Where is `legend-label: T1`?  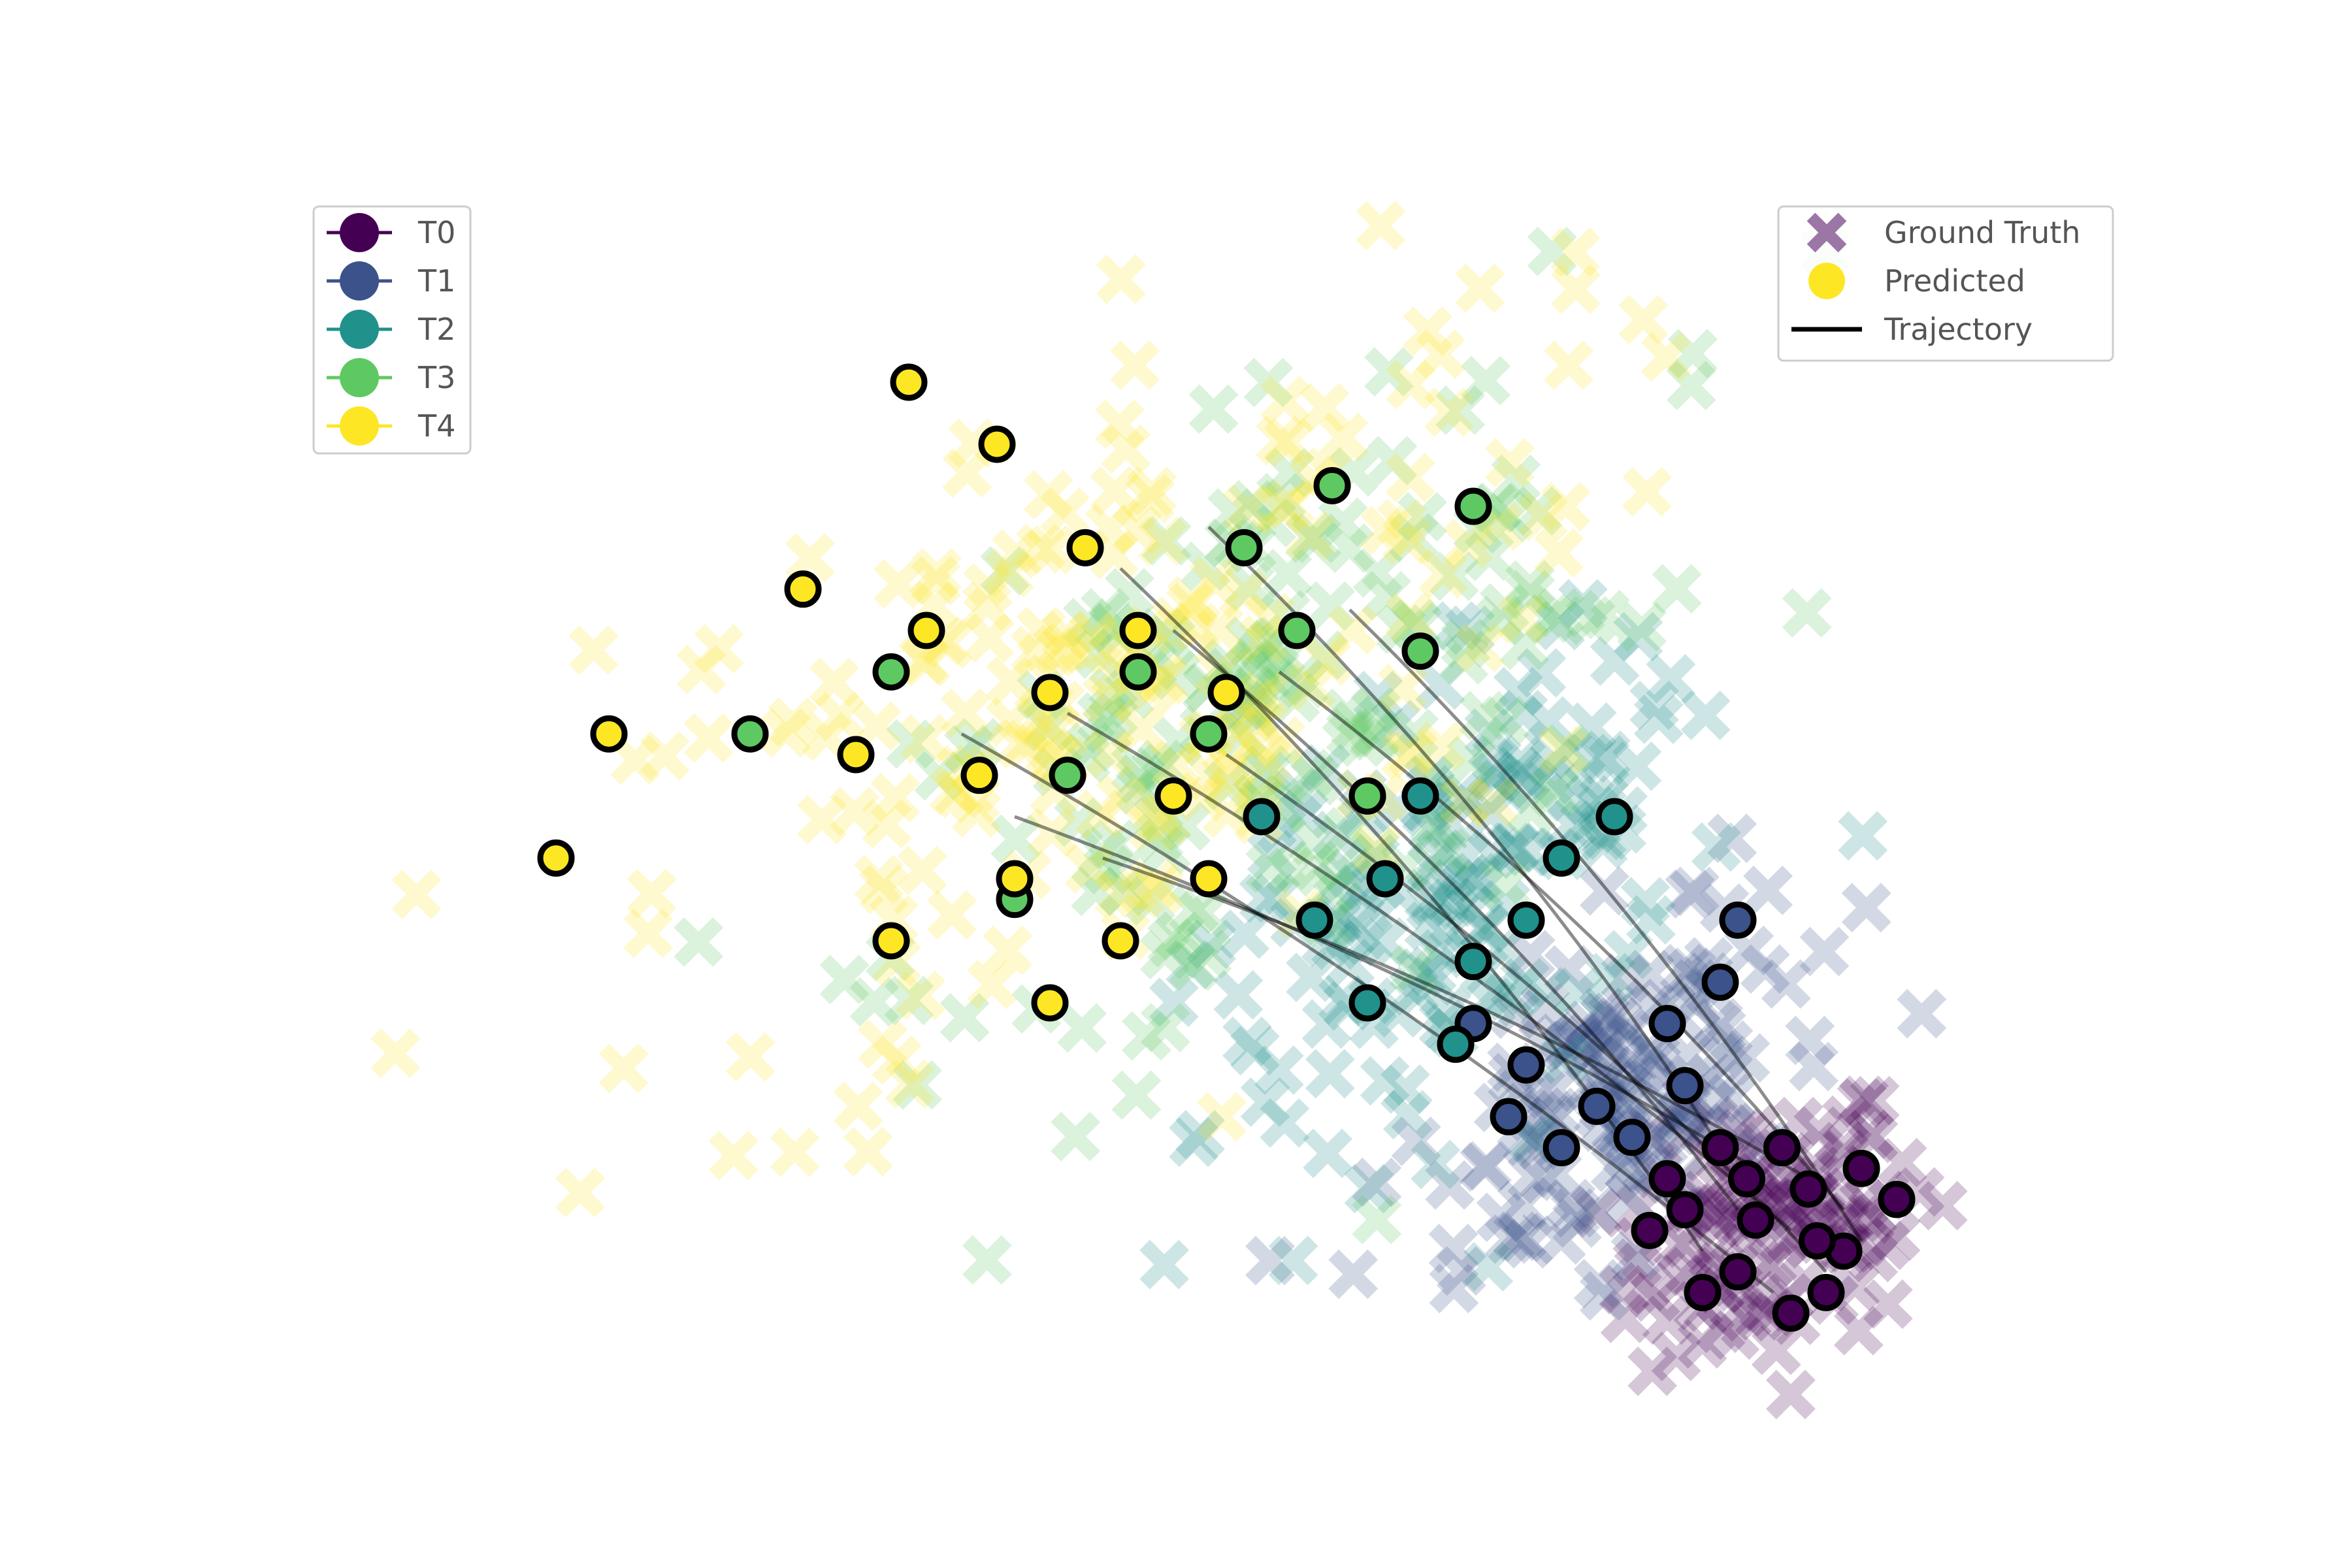
legend-label: T1 is located at coordinates (436, 281).